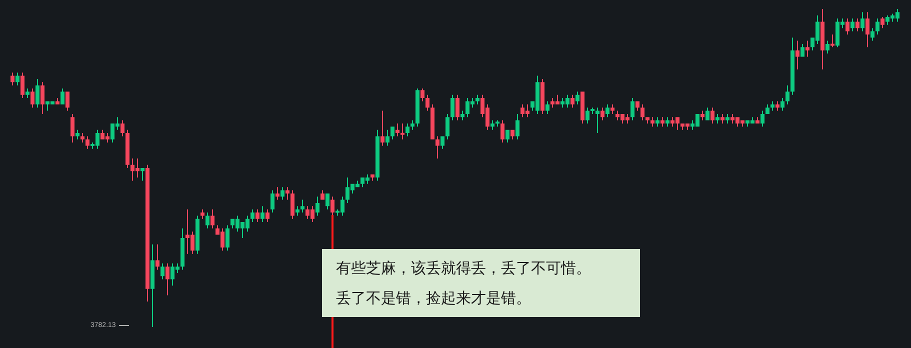 This screenshot has height=348, width=911. Describe the element at coordinates (481, 283) in the screenshot. I see `note-box: 有些芝麻，该丢就得丢，丢了不可惜。 丢了不是错，捡起来才是错。` at that location.